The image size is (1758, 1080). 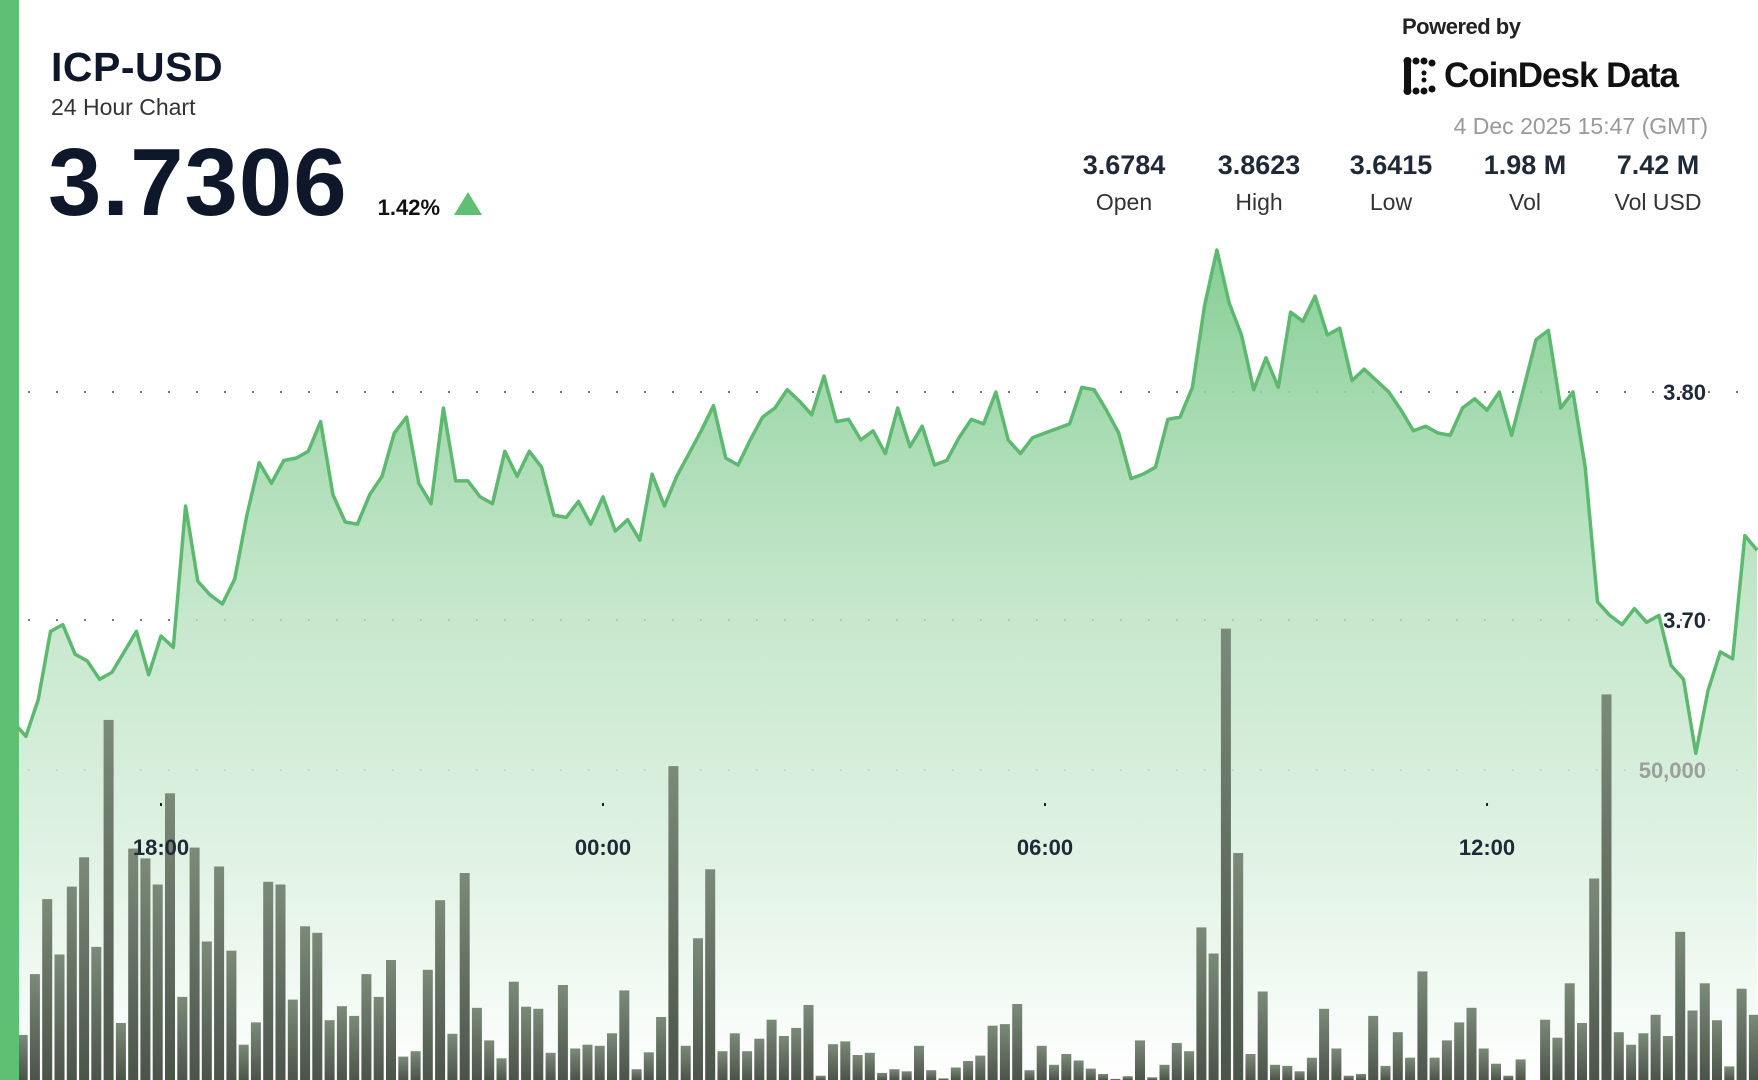 What do you see at coordinates (137, 67) in the screenshot?
I see `symbol-title: ICP-USD` at bounding box center [137, 67].